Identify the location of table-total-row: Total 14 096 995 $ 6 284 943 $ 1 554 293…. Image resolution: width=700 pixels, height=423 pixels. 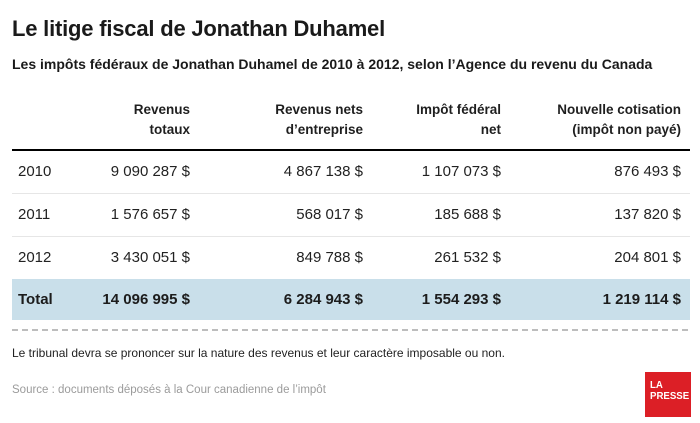
(351, 299).